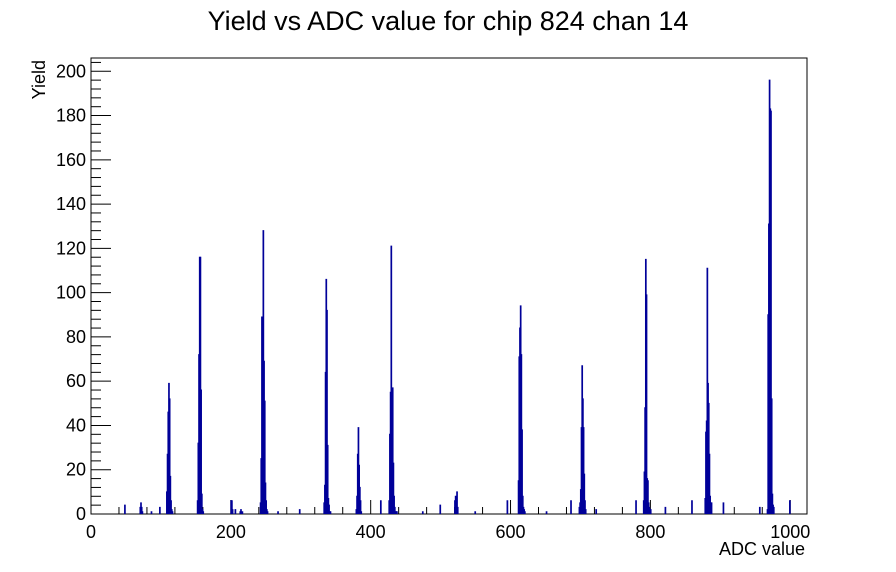  Describe the element at coordinates (448, 21) in the screenshot. I see `chart-title: Yield vs ADC value for chip 824 chan 14` at that location.